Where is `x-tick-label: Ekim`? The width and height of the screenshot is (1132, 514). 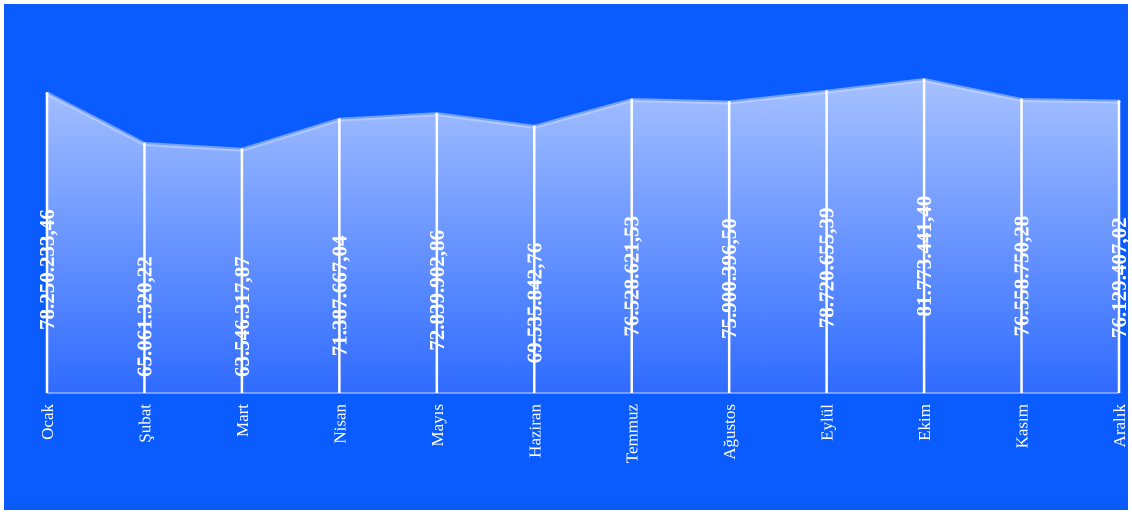
x-tick-label: Ekim is located at coordinates (924, 422).